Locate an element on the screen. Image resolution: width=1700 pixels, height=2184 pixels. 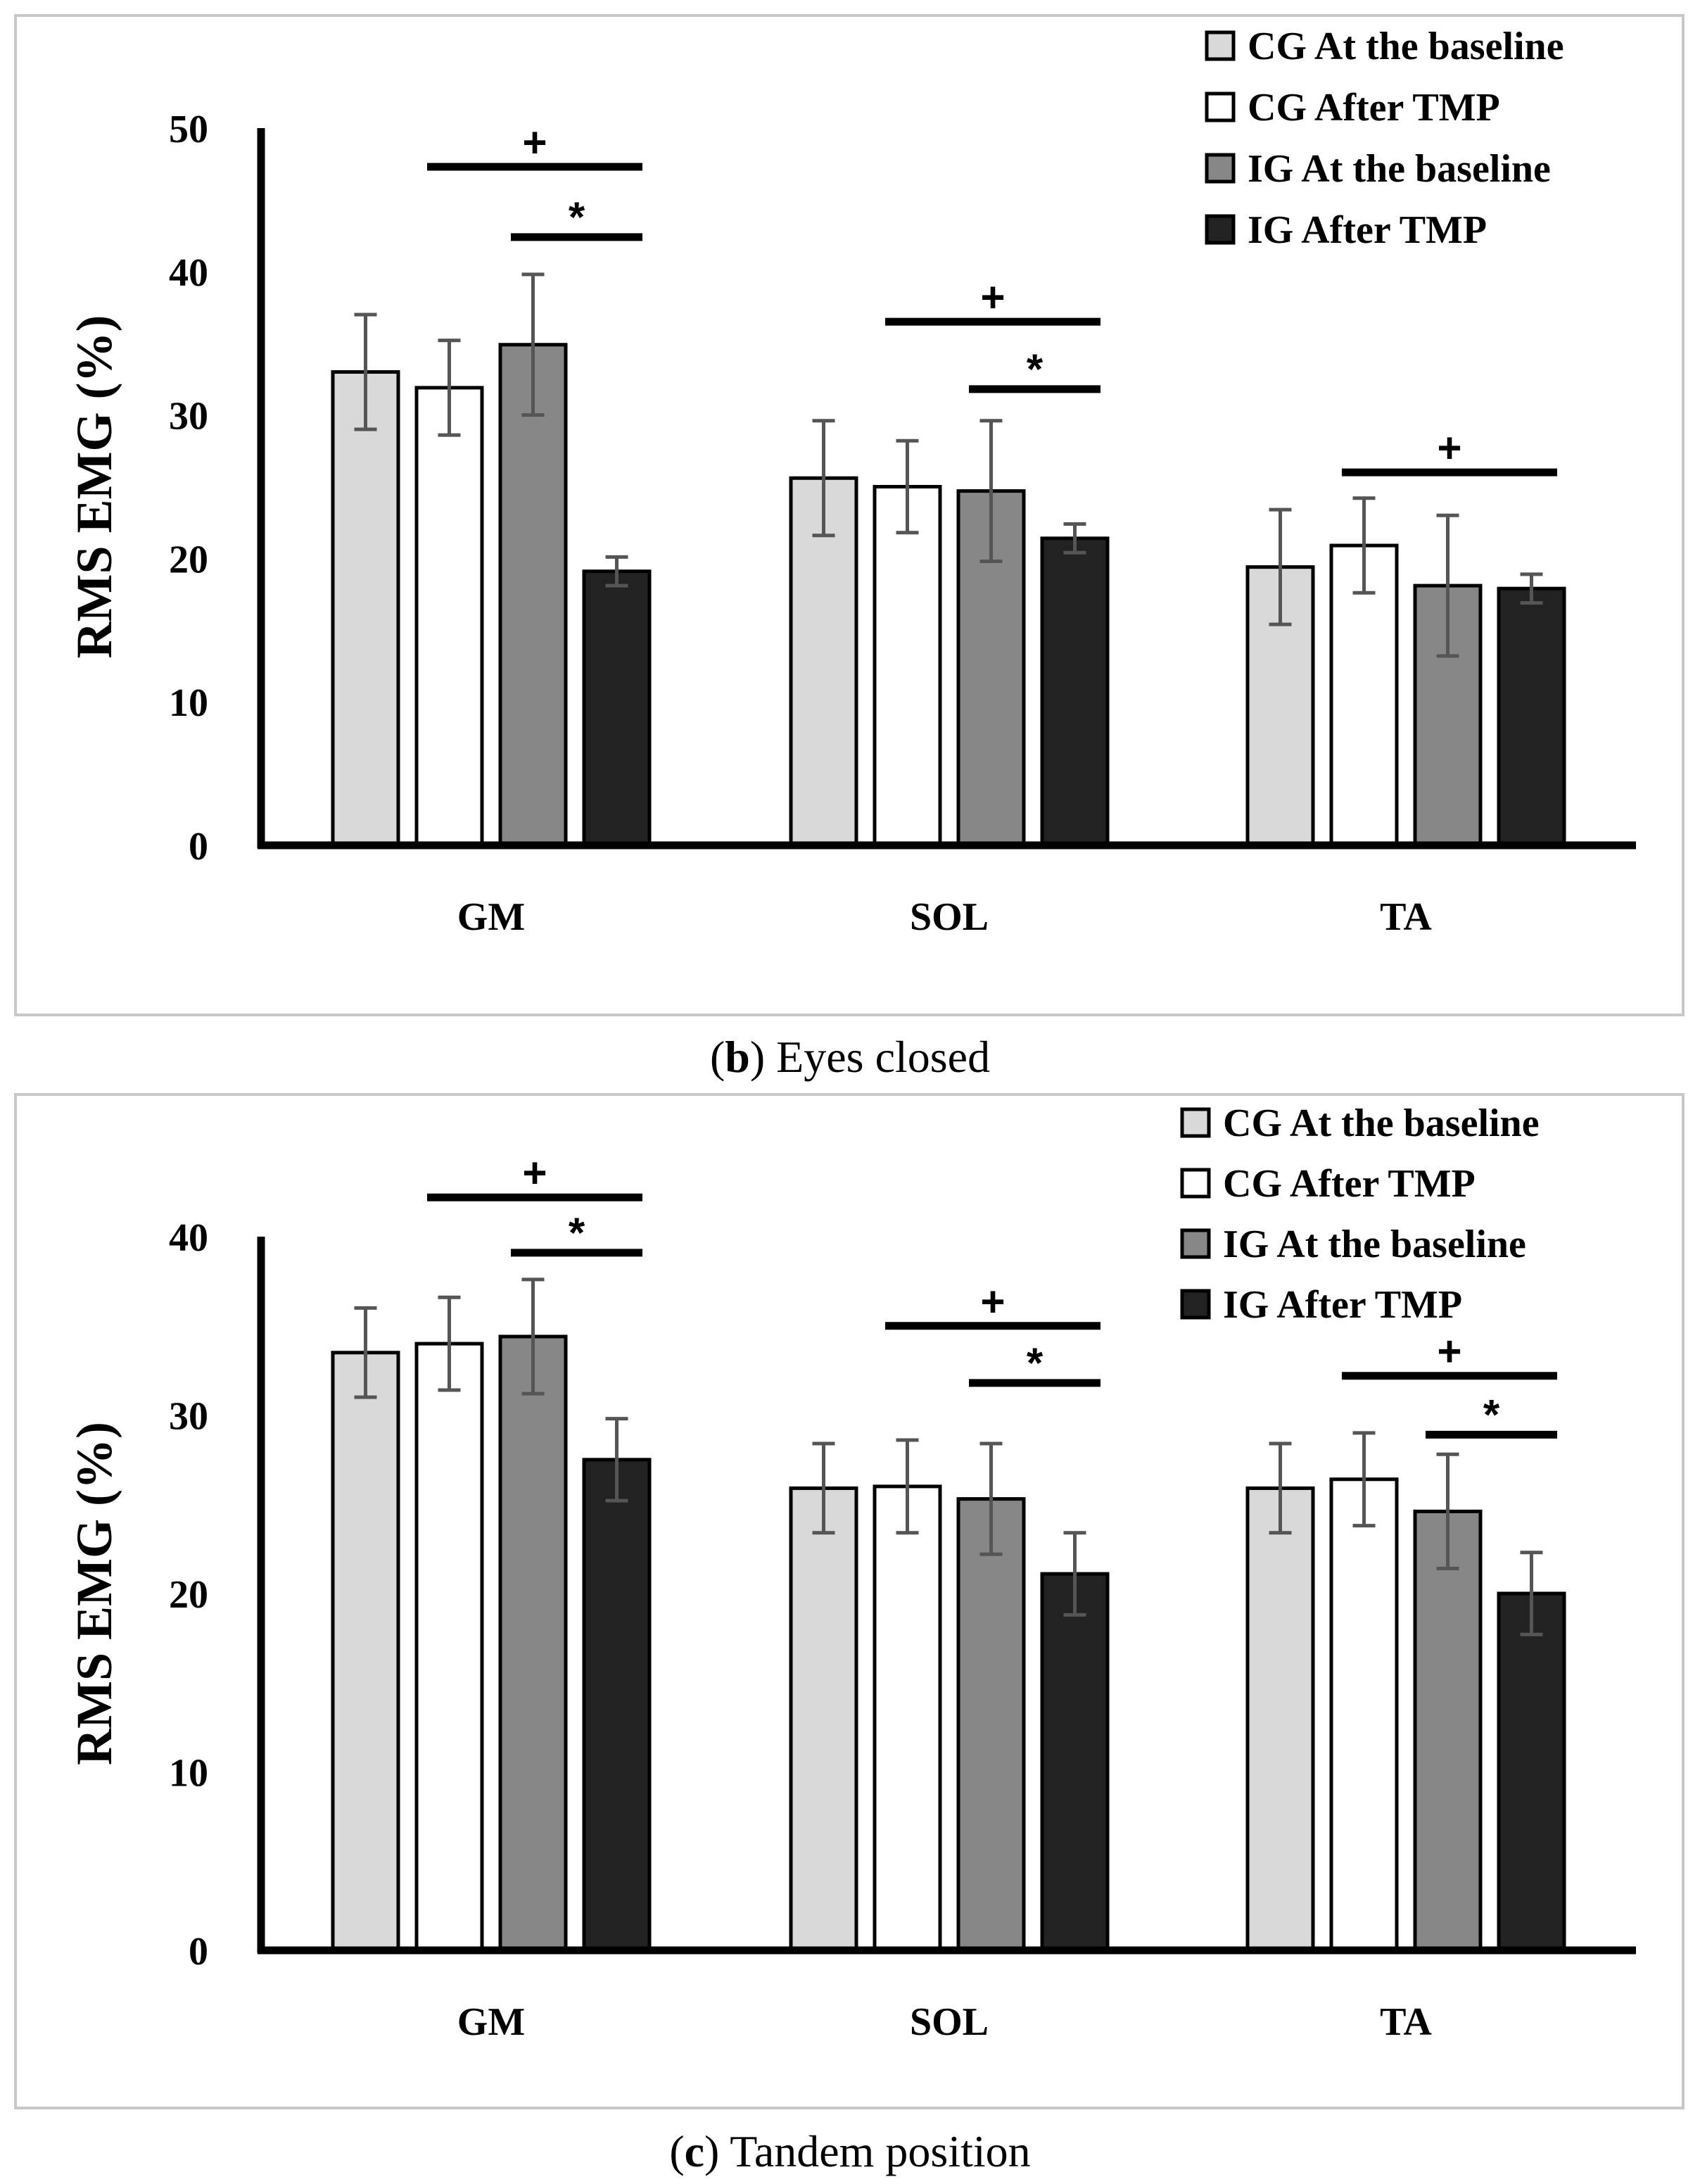
caption-panel-c: (c) Tandem position is located at coordinates (850, 2151).